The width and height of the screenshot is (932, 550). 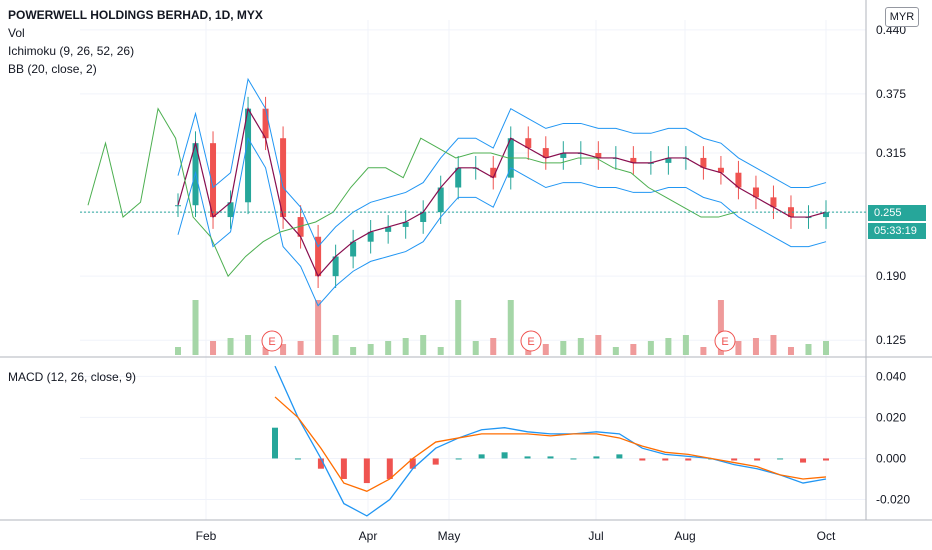 What do you see at coordinates (206, 536) in the screenshot?
I see `time-tick-label: Feb` at bounding box center [206, 536].